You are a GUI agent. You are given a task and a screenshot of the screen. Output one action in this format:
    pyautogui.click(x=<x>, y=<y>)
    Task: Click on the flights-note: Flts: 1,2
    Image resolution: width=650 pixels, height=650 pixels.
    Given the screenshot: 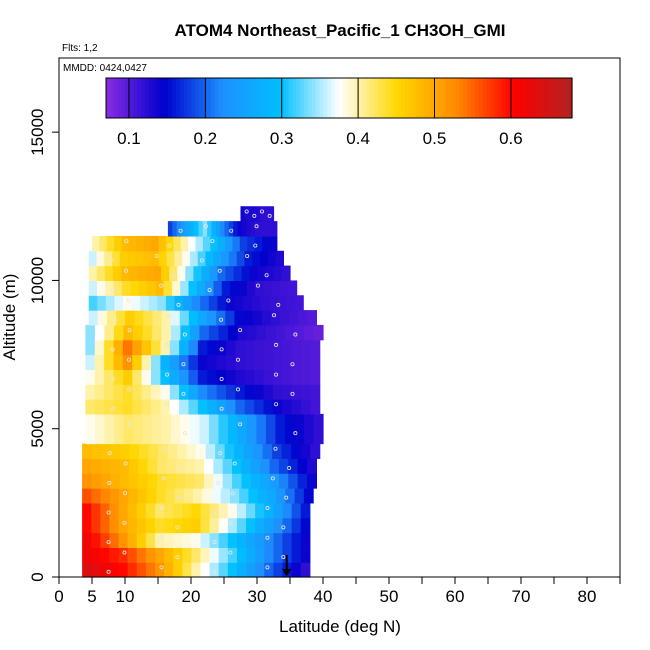 What is the action you would take?
    pyautogui.click(x=80, y=48)
    